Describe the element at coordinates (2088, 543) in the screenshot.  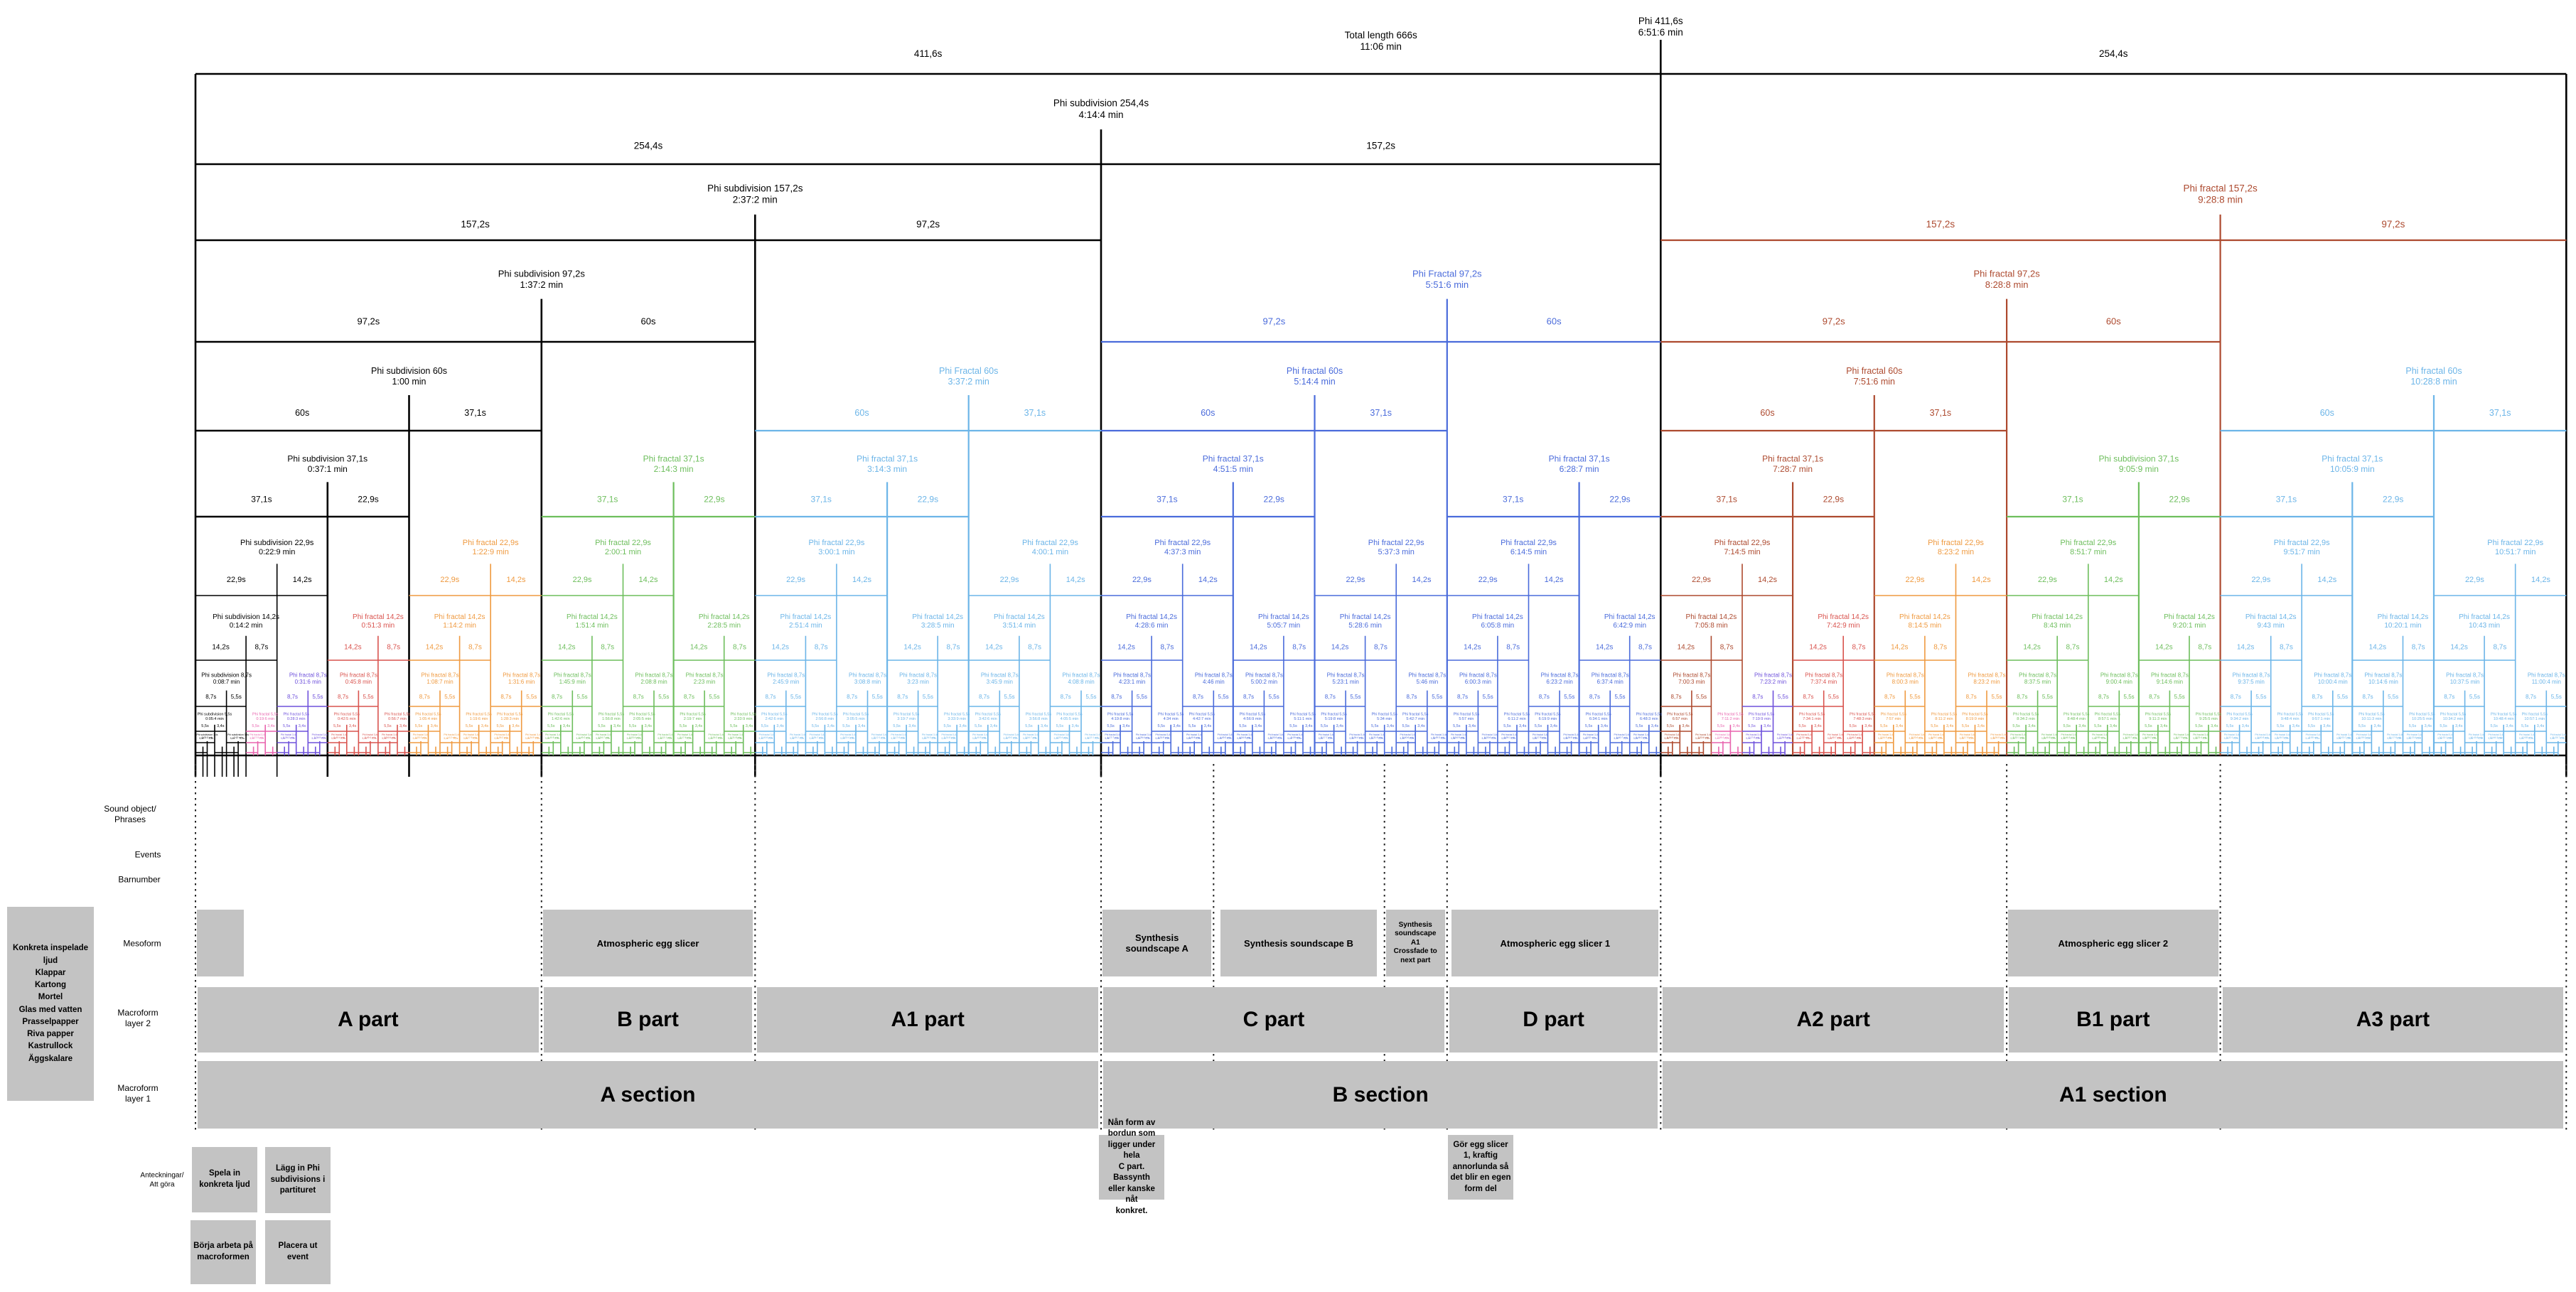
I see `subdivision-title: Phi fractal 22,9s` at that location.